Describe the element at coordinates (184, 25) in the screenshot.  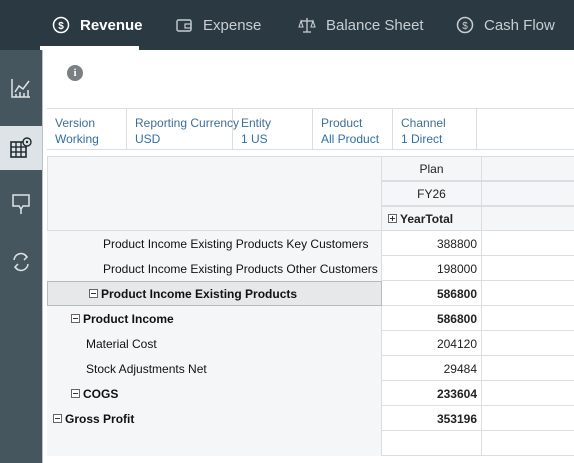
I see `wallet-icon` at that location.